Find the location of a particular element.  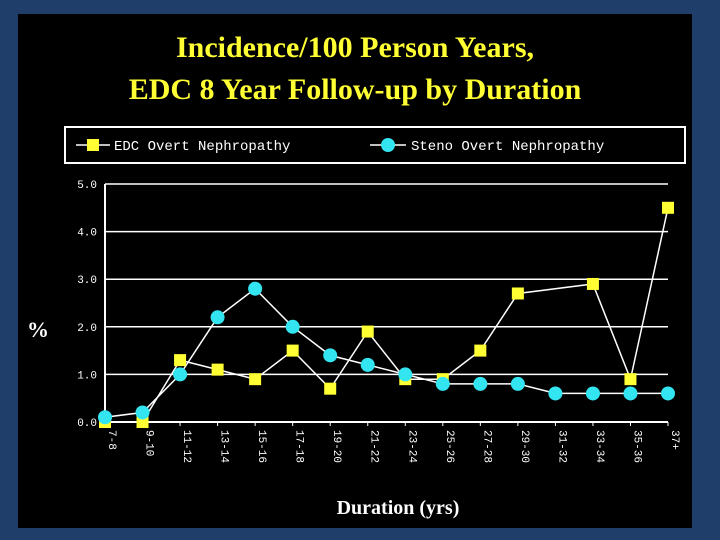

chart-subtitle: EDC 8 Year Follow-up by Duration is located at coordinates (355, 89).